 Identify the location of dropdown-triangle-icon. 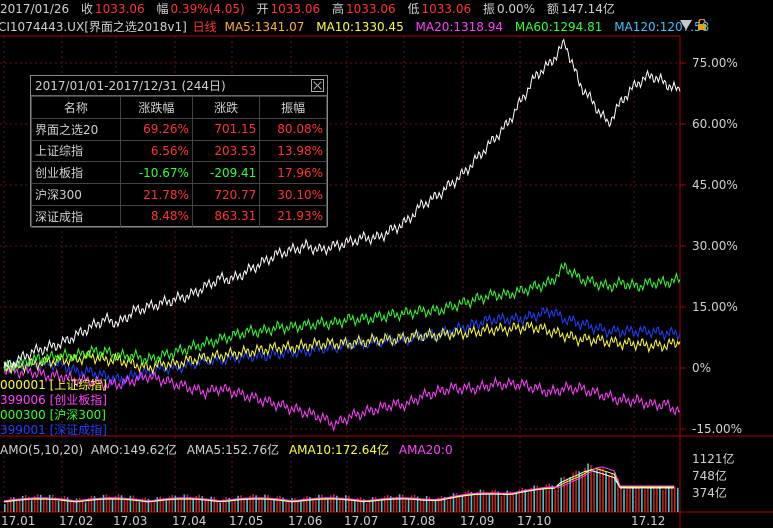
(686, 25).